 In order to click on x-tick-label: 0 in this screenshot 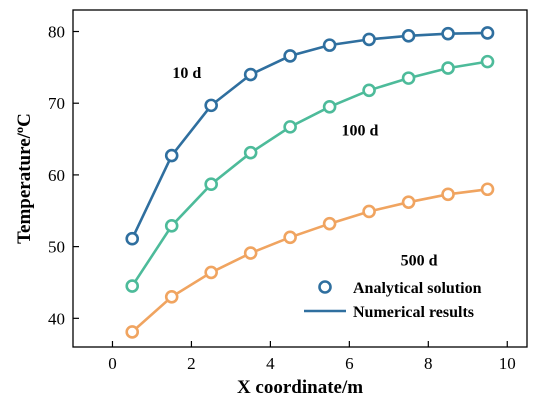, I will do `click(112, 363)`.